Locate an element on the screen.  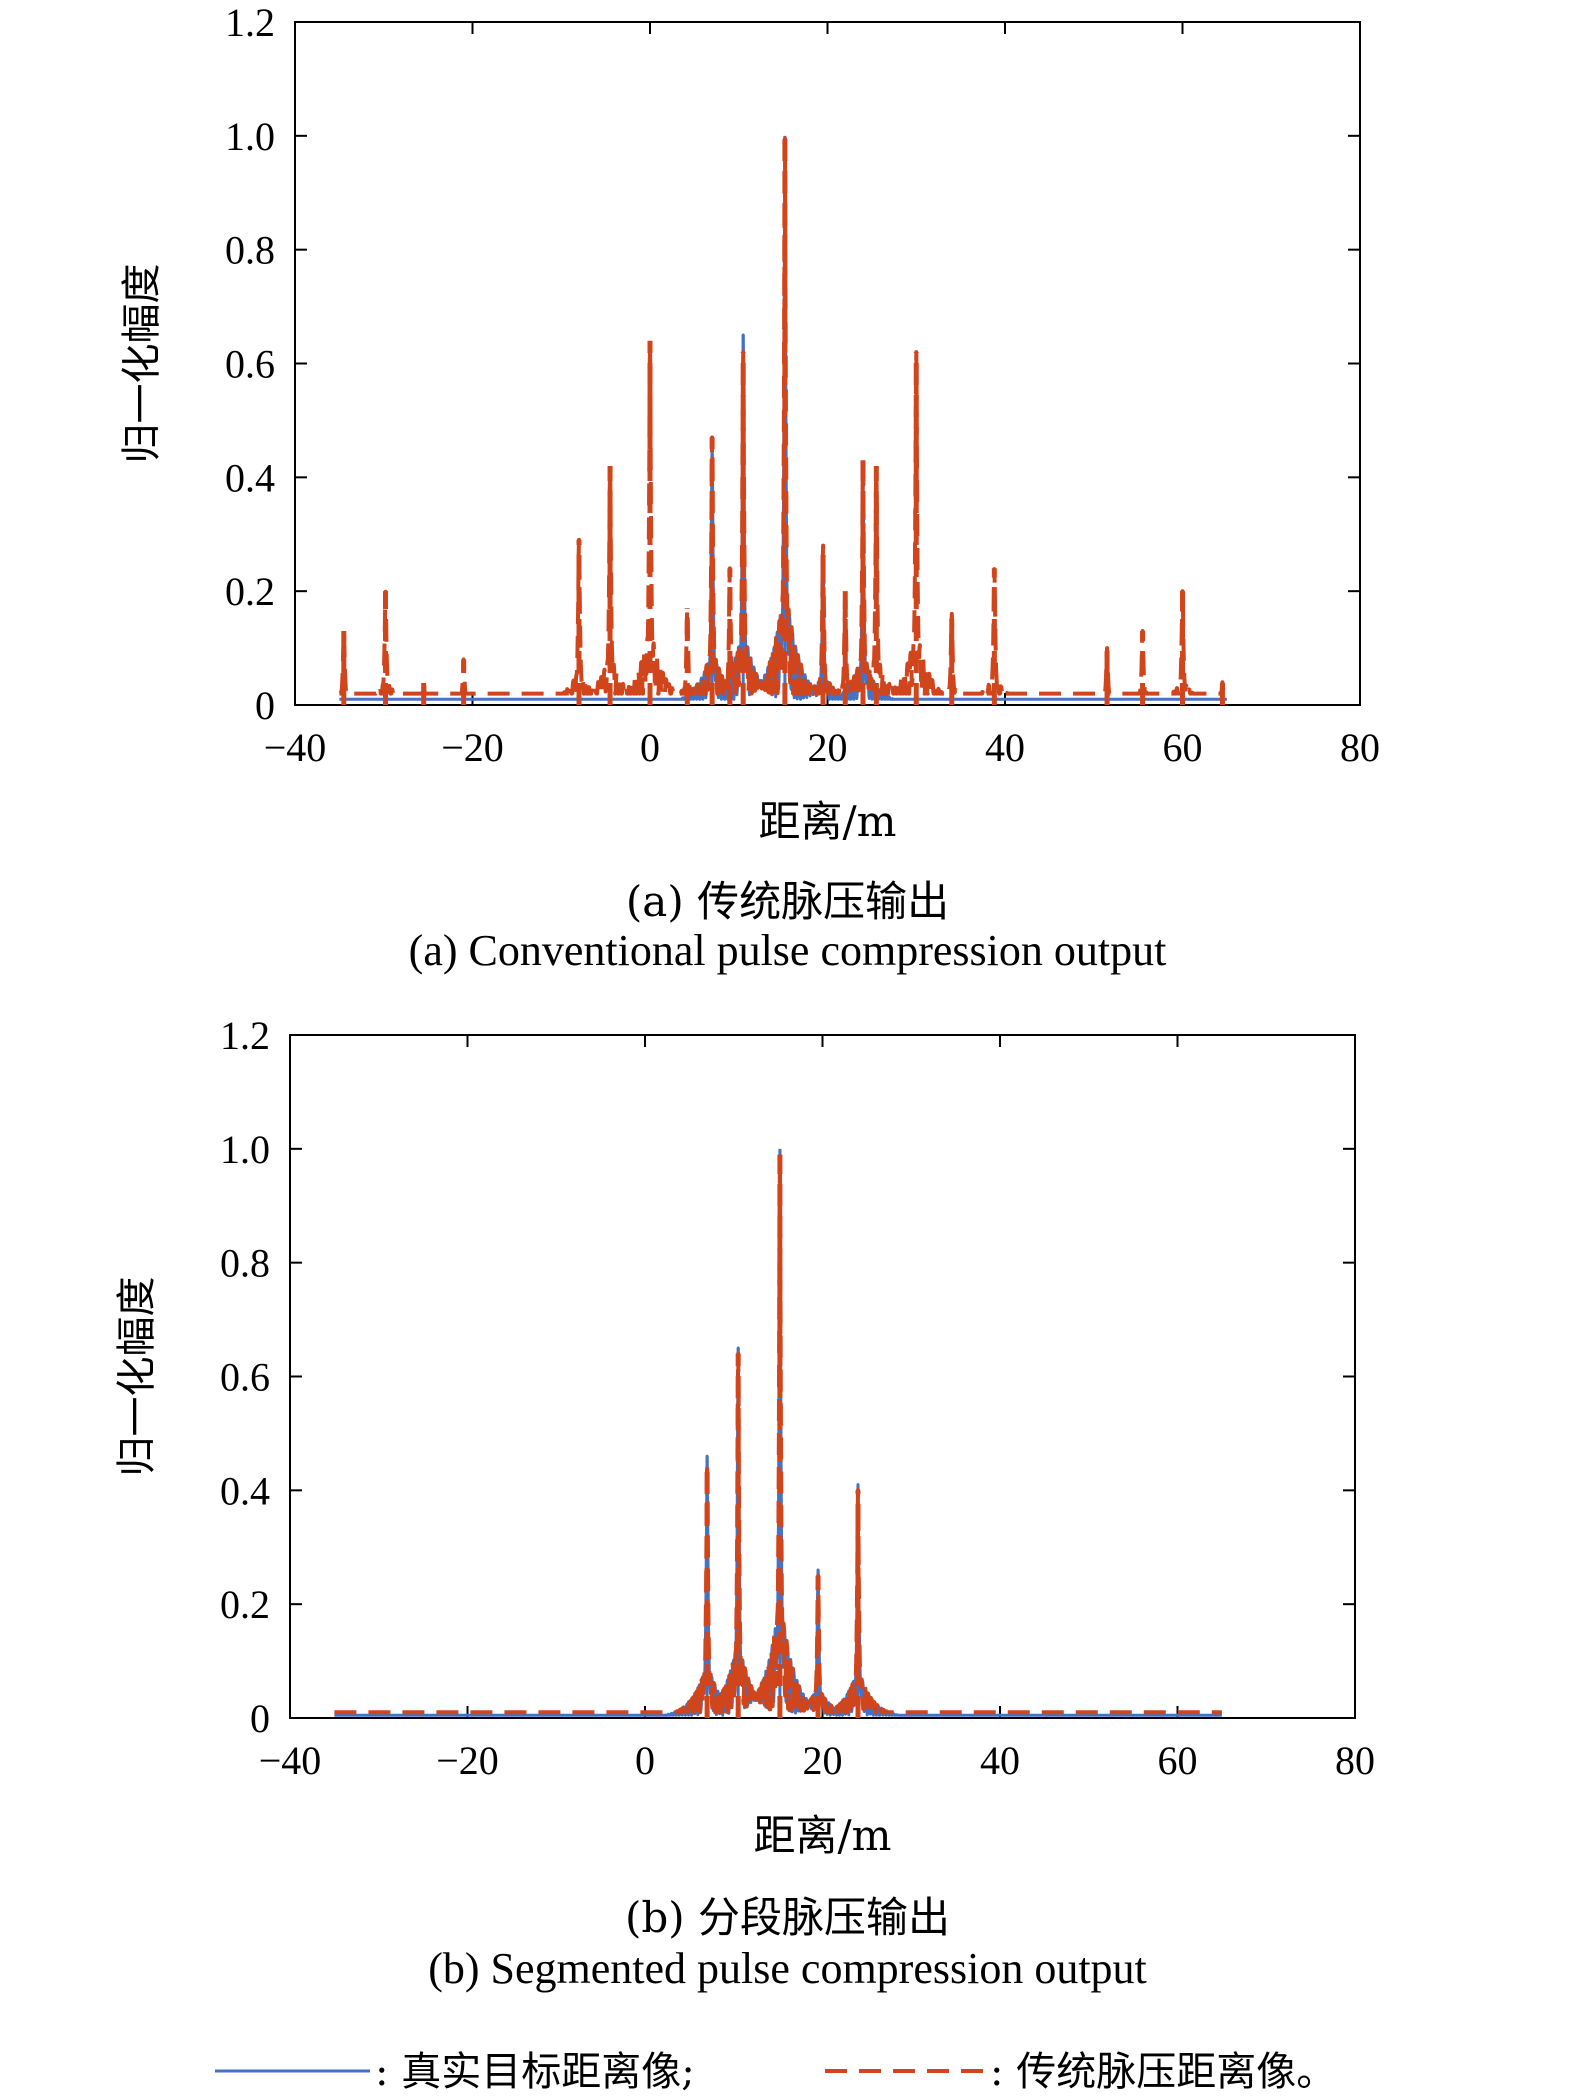
chart-b-subtitle: (b) Segmented pulse compression output is located at coordinates (787, 1968).